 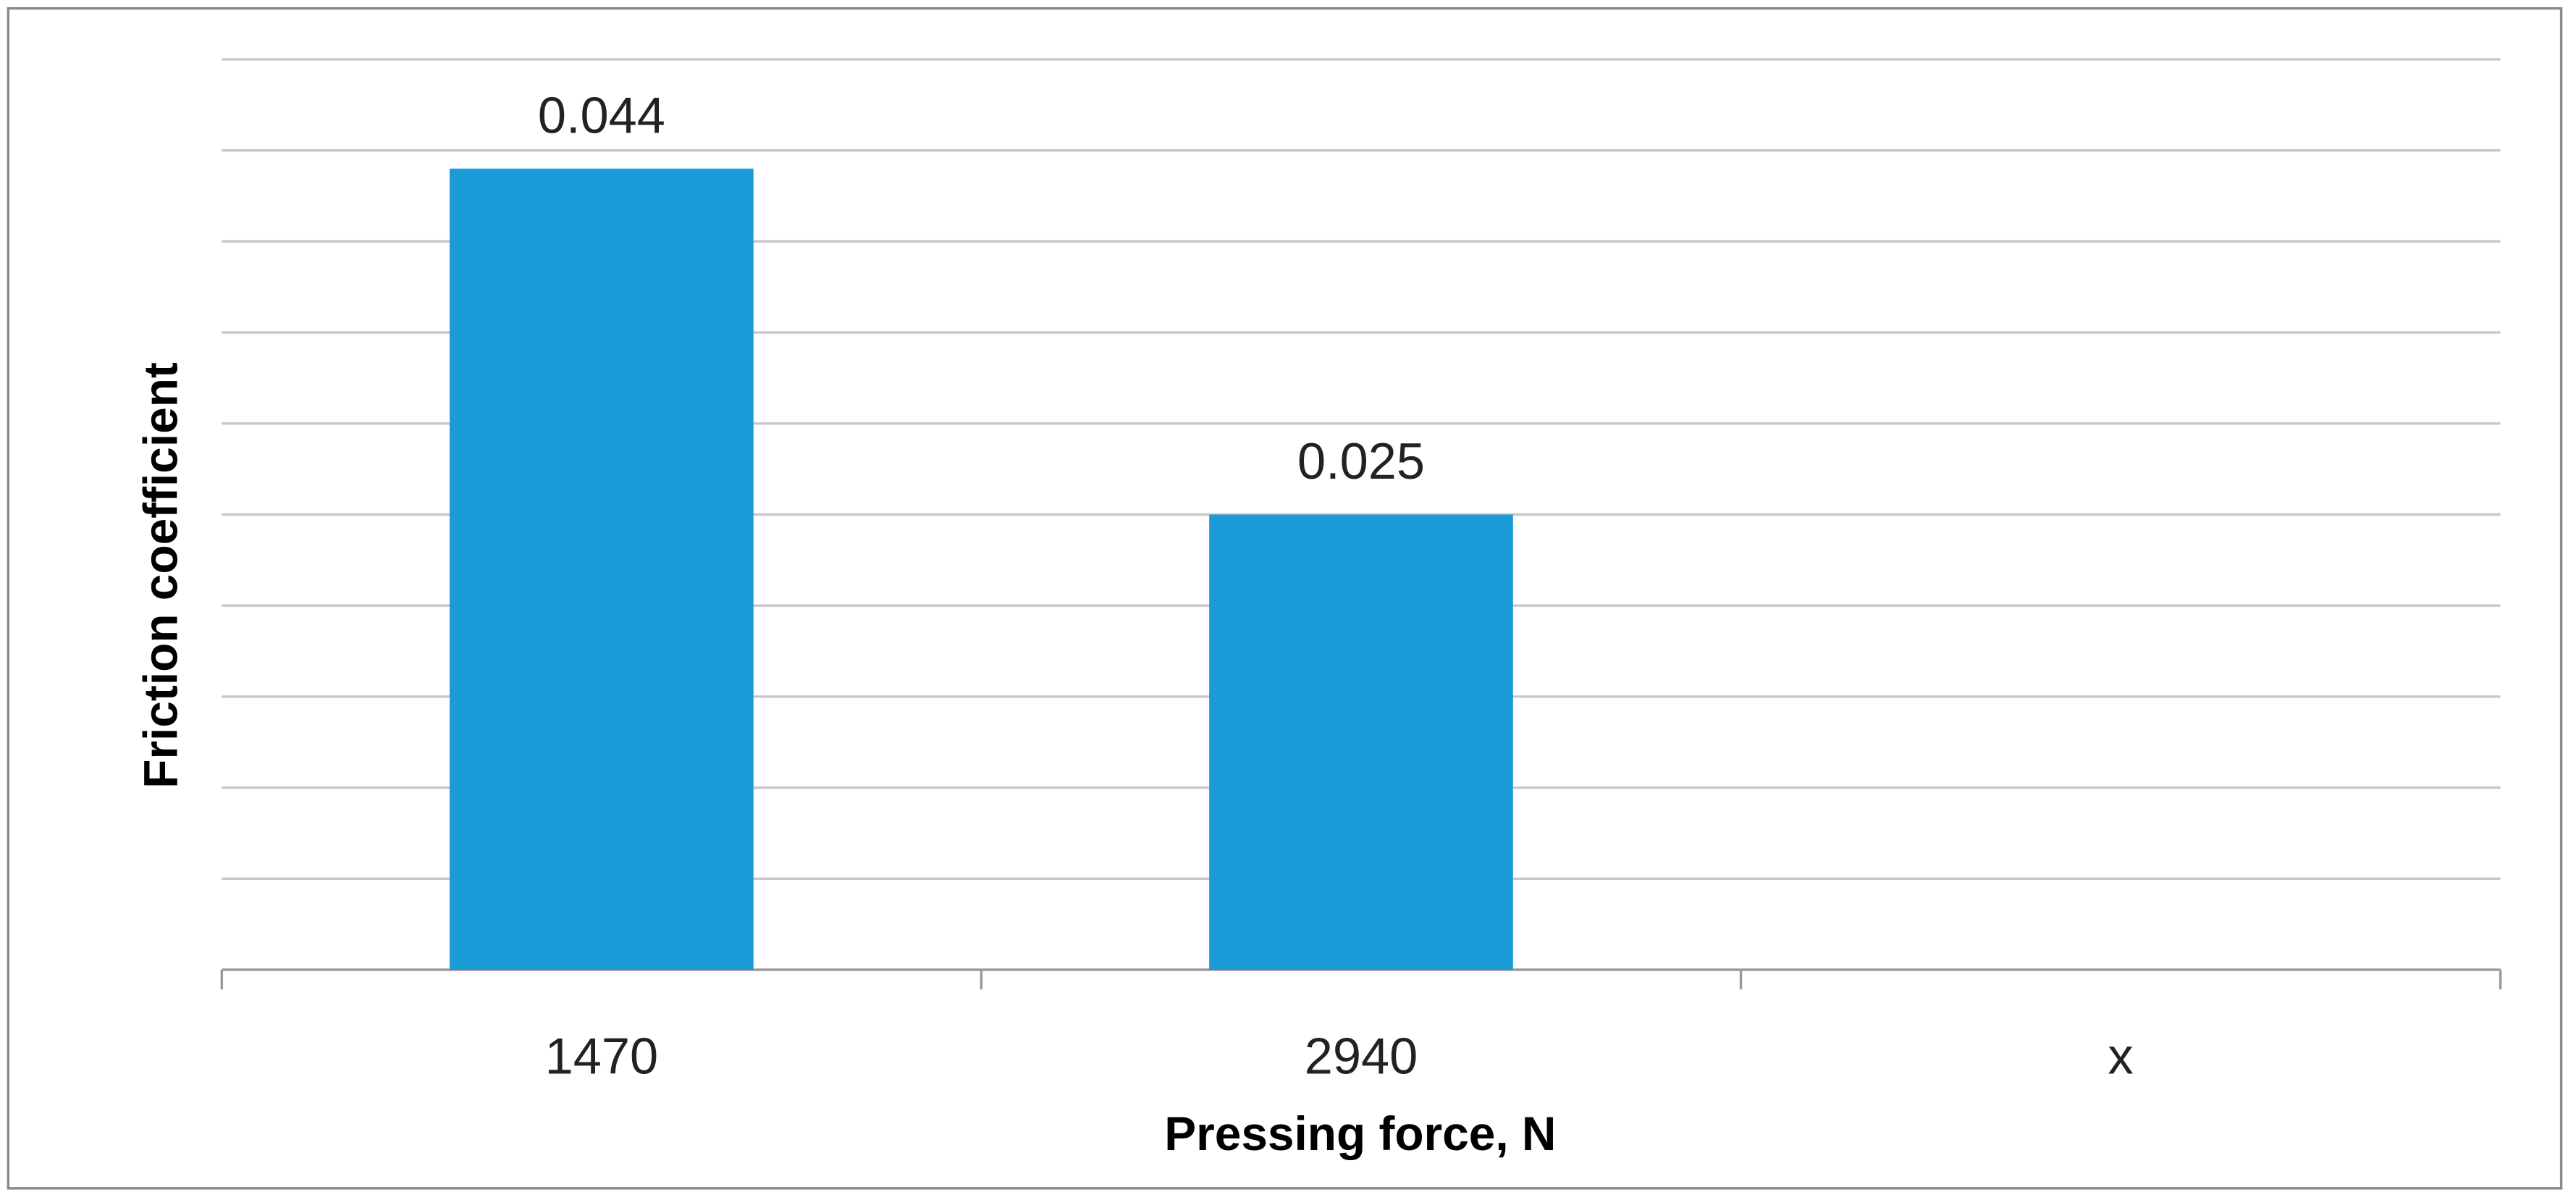 What do you see at coordinates (2120, 1055) in the screenshot?
I see `x-tick-label: x` at bounding box center [2120, 1055].